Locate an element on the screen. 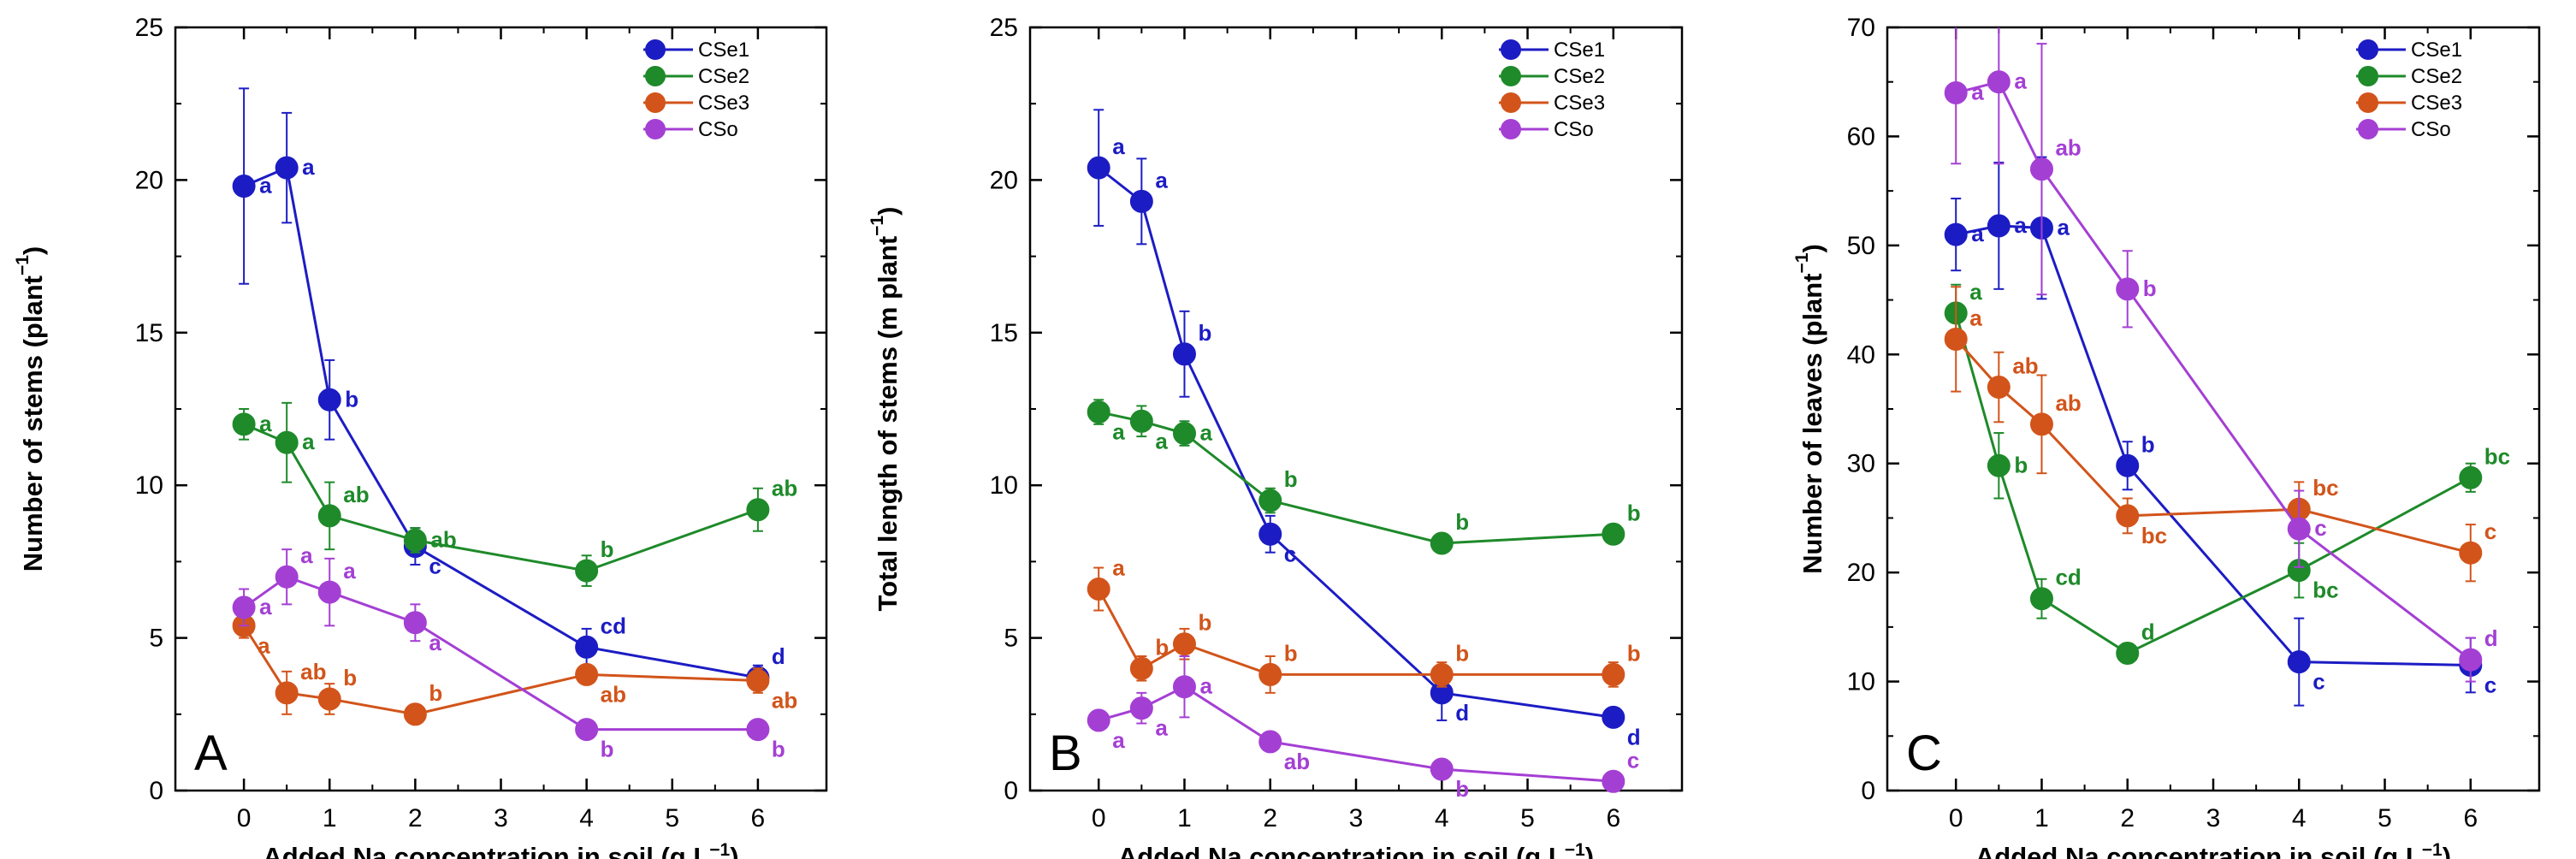  panel-letter: A is located at coordinates (211, 753).